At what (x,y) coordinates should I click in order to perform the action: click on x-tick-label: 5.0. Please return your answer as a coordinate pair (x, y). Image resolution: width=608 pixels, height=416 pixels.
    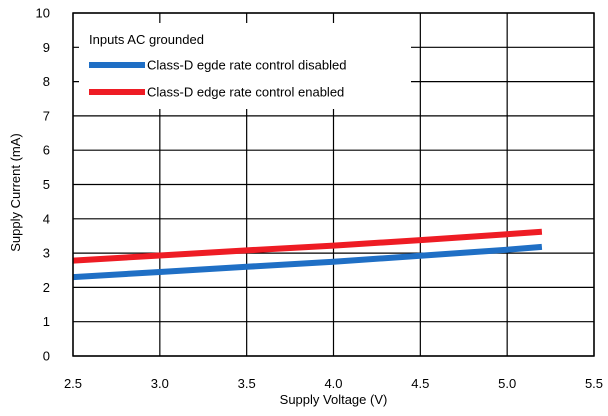
    Looking at the image, I should click on (507, 383).